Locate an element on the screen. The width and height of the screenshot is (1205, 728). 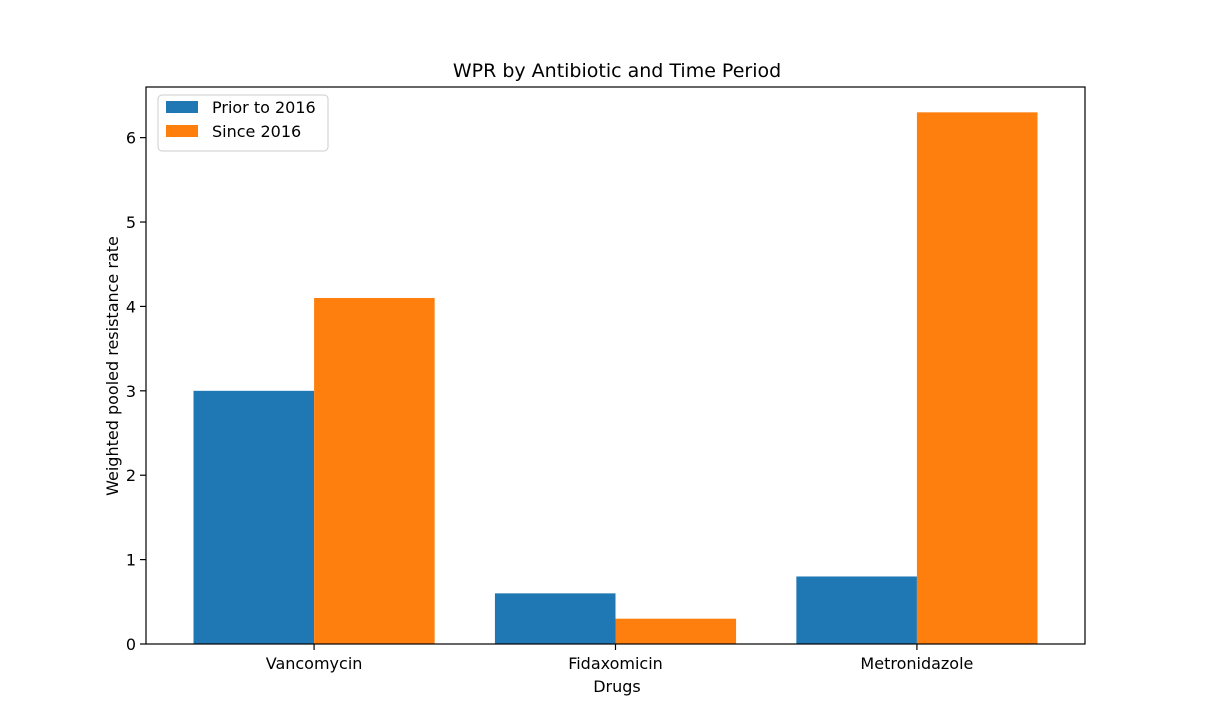
legend: Prior to 2016 Since 2016 is located at coordinates (243, 123).